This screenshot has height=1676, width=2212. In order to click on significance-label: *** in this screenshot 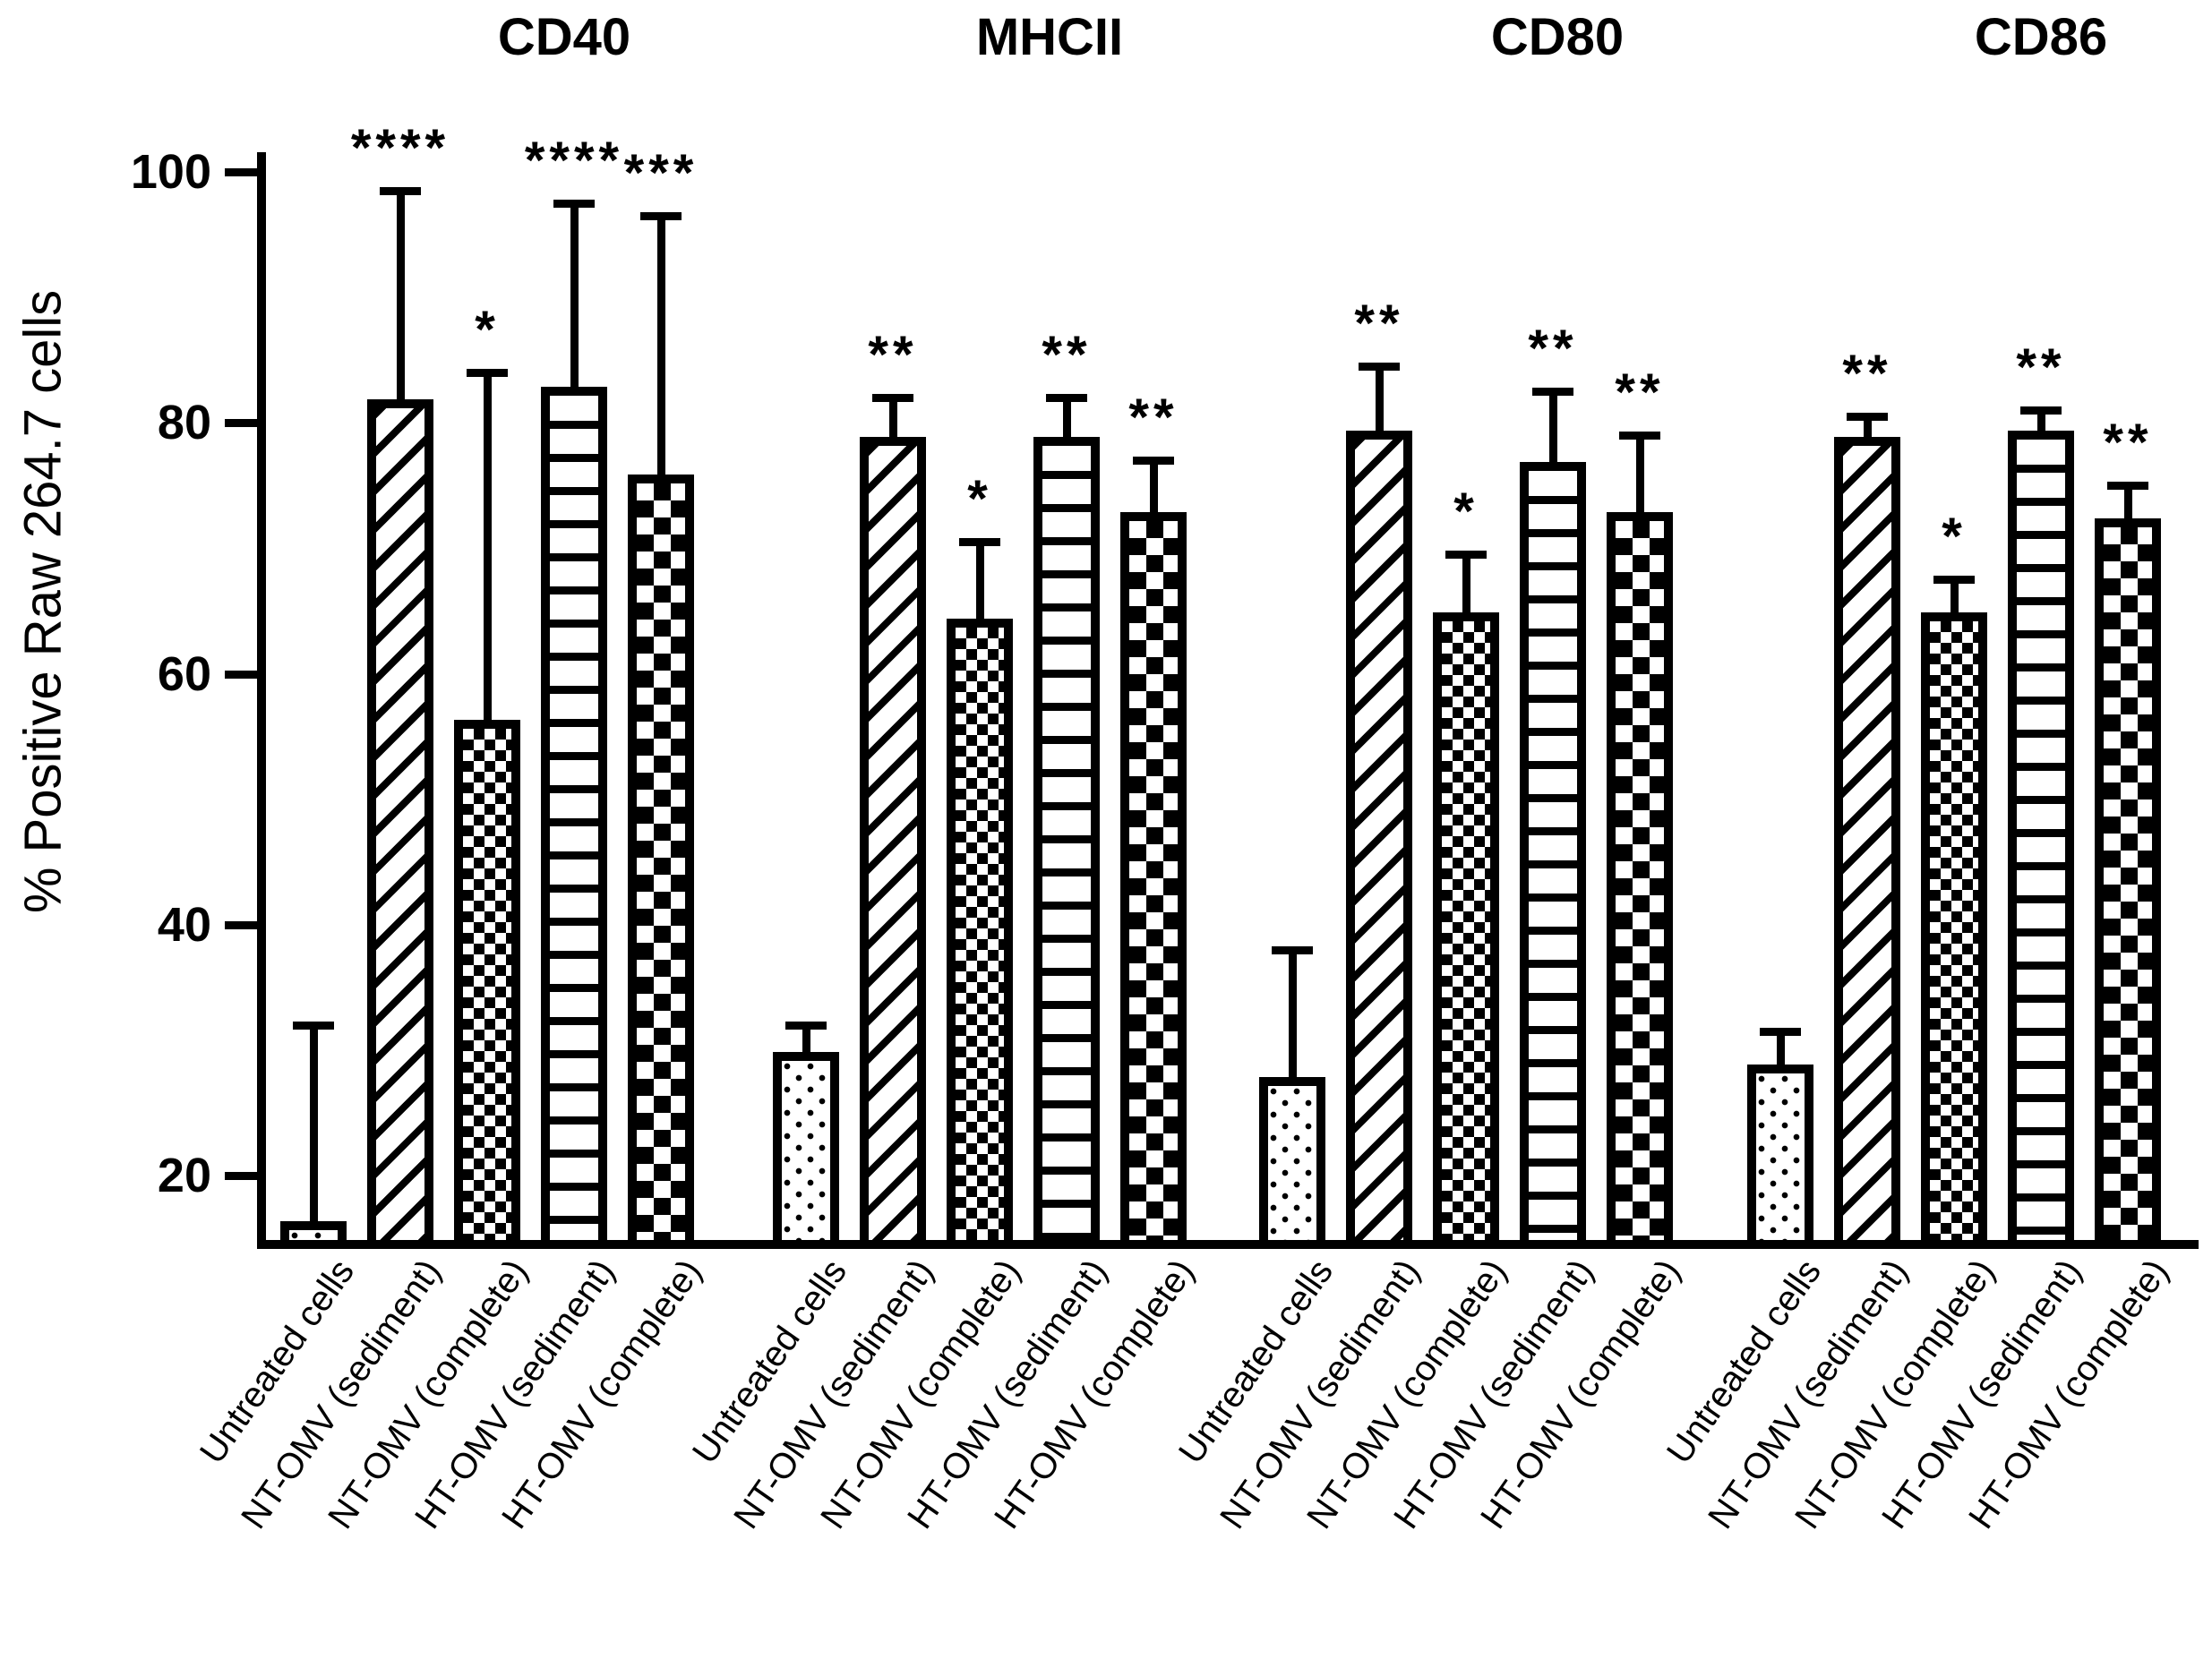, I will do `click(661, 173)`.